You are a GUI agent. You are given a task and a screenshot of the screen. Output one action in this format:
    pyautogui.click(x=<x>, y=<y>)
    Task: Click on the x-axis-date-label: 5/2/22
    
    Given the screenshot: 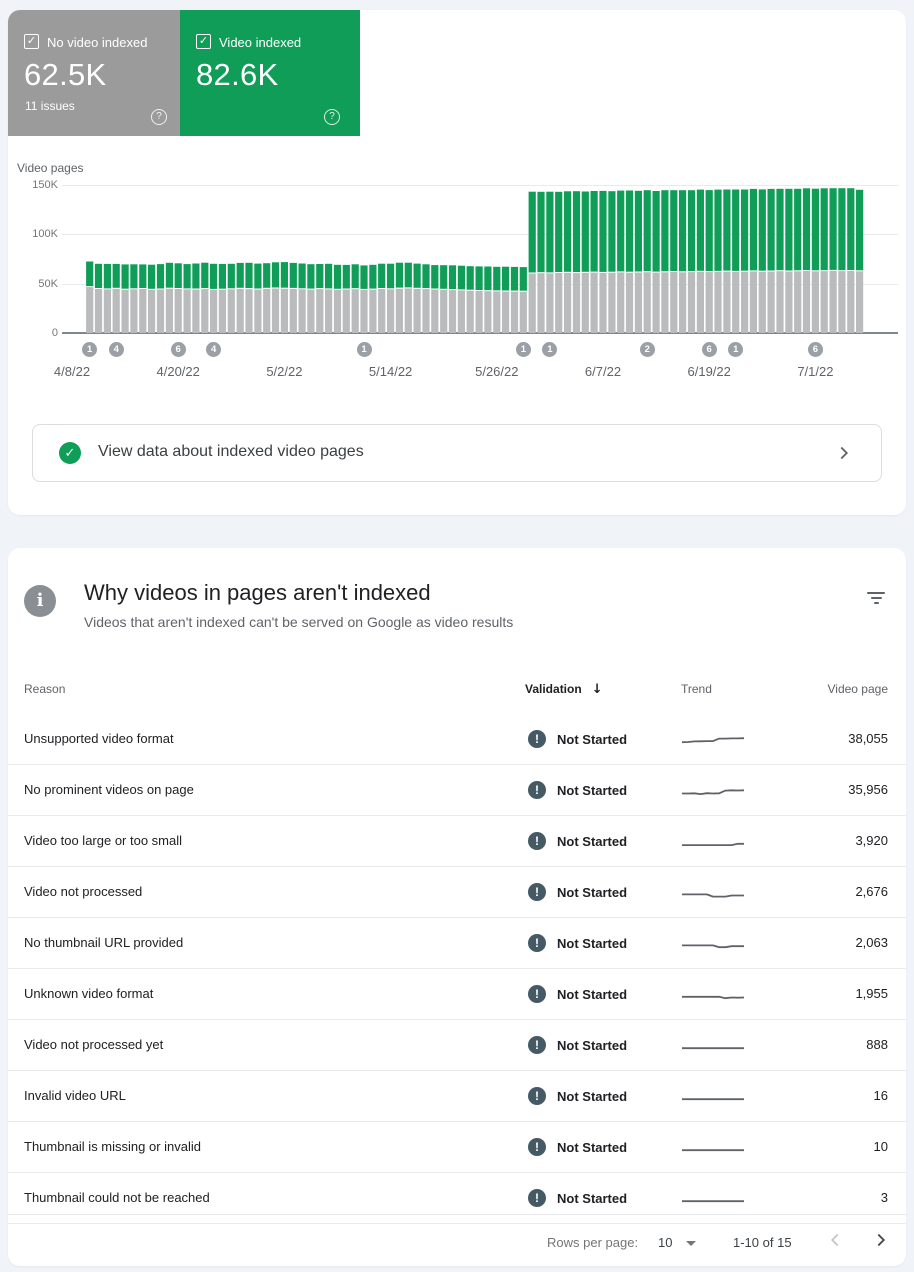 What is the action you would take?
    pyautogui.click(x=284, y=371)
    